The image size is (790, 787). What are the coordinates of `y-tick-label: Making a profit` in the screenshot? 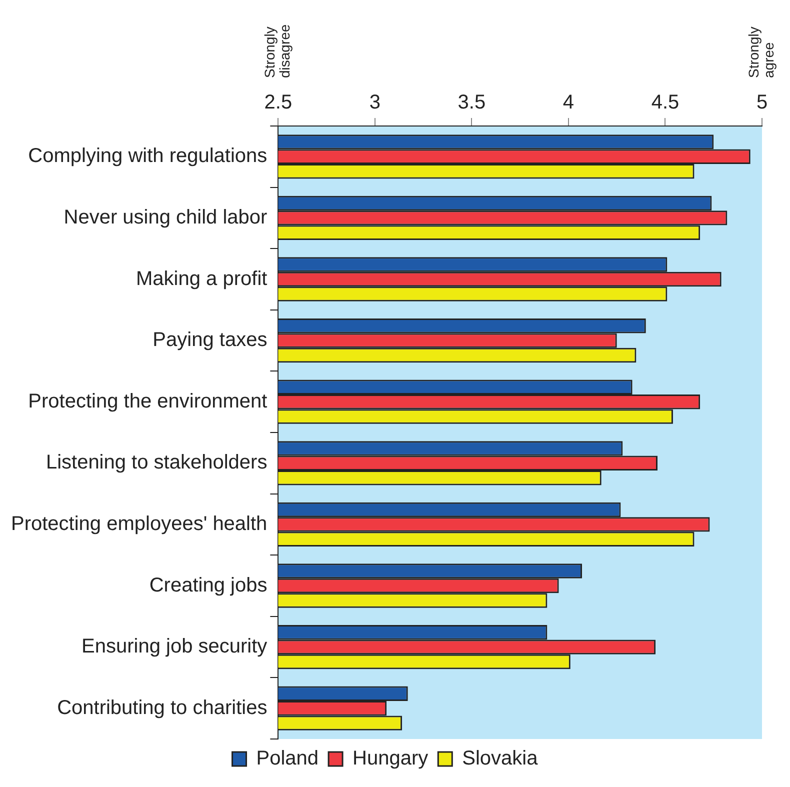 It's located at (202, 279).